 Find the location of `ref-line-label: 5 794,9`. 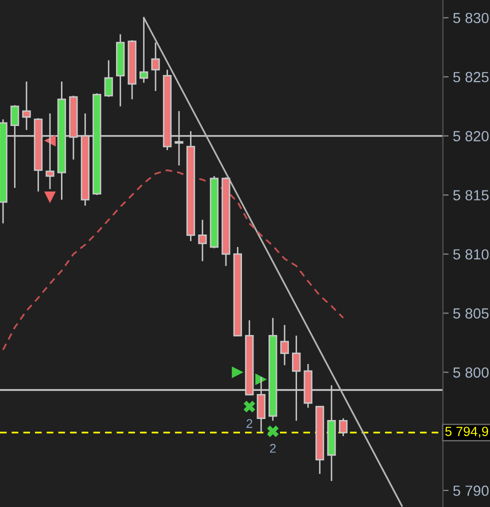

ref-line-label: 5 794,9 is located at coordinates (466, 432).